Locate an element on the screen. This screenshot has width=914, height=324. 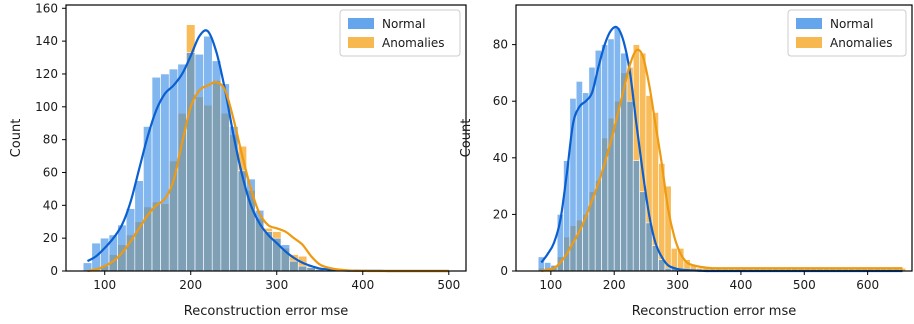
y-tick-label: 140 is located at coordinates (46, 41).